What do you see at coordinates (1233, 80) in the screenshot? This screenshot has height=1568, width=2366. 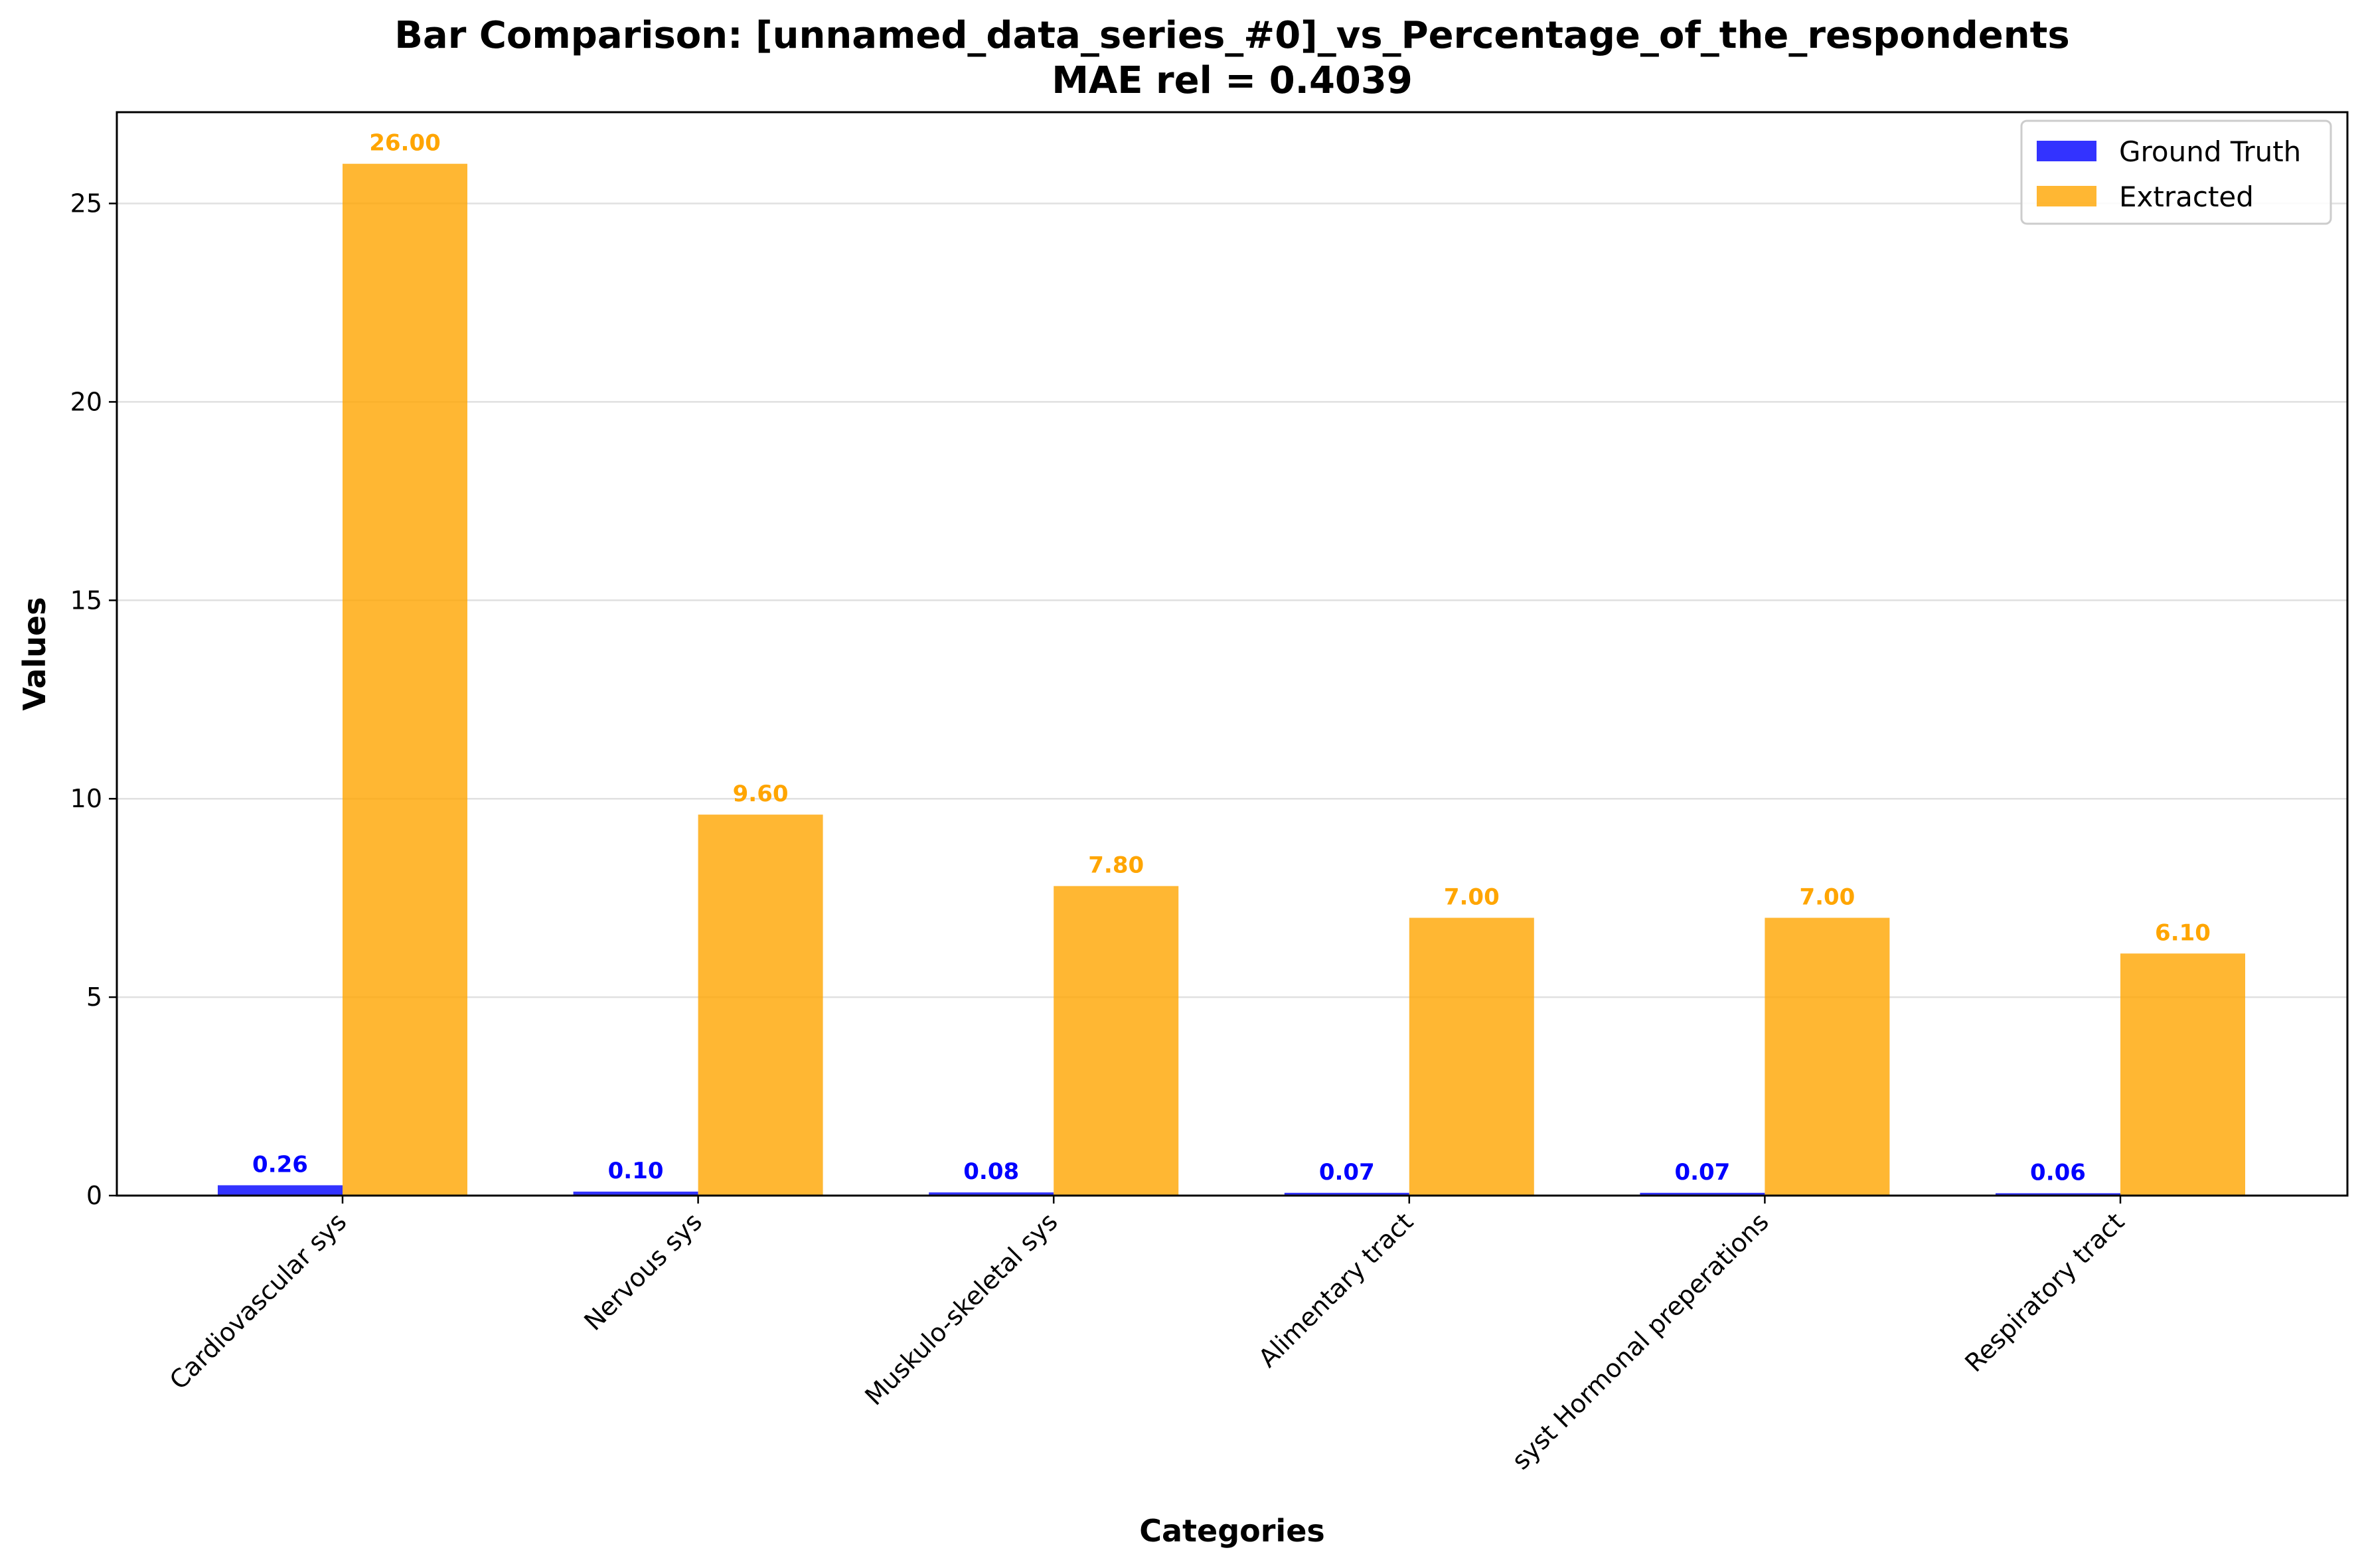 I see `chart-title-line-2: MAE rel = 0.4039` at bounding box center [1233, 80].